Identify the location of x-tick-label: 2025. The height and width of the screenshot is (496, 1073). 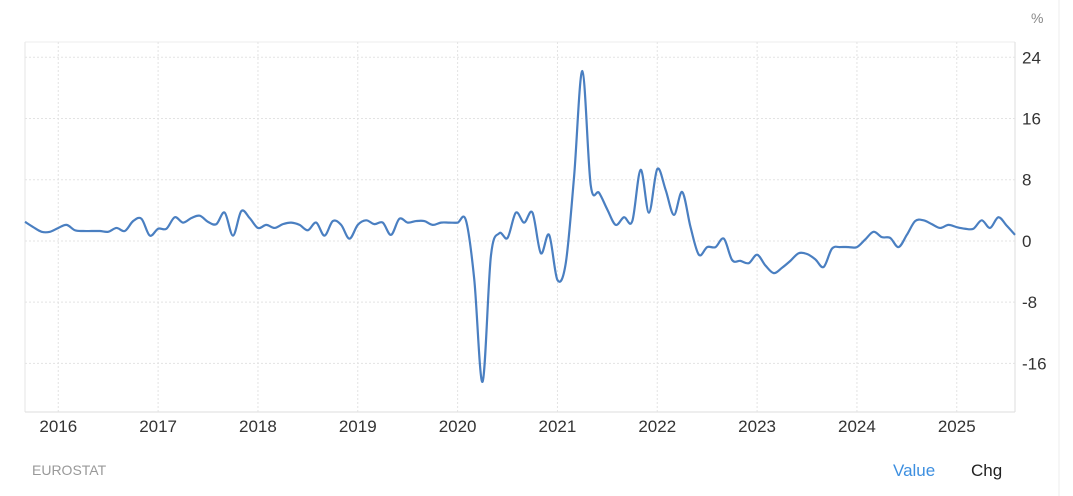
(957, 426).